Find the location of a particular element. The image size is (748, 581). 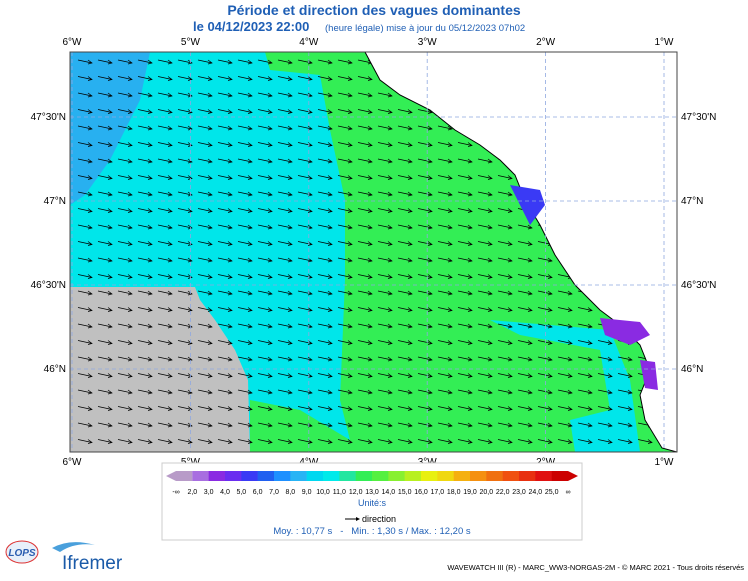

lat-label-left: 46°N is located at coordinates (55, 369).